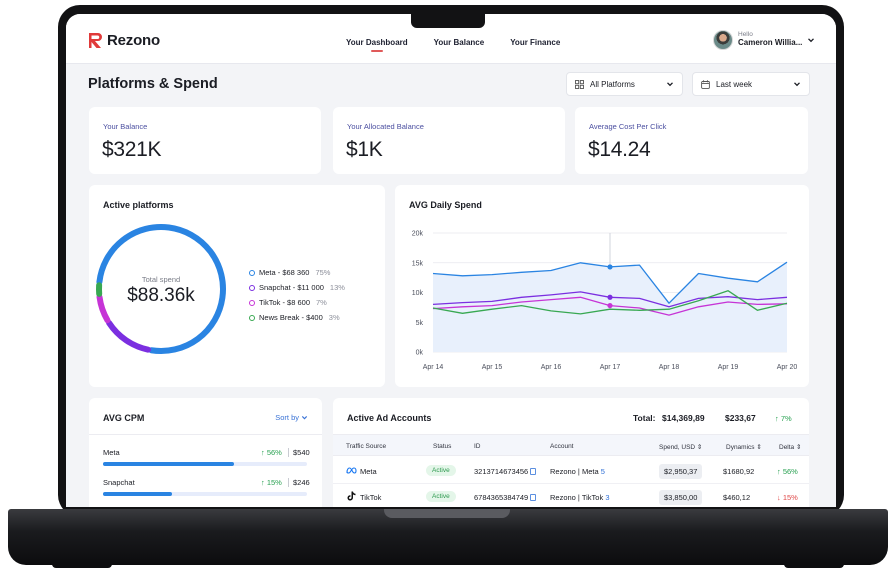 The height and width of the screenshot is (585, 894). I want to click on account-name-text: Rezono | TikTok, so click(577, 497).